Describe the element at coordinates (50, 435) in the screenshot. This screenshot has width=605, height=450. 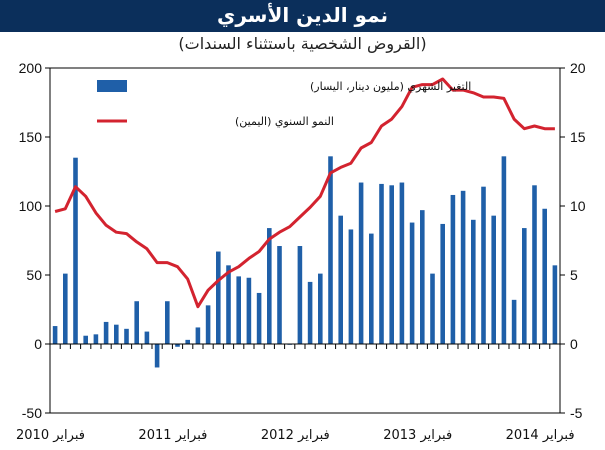
I see `x-tick-label: فبراير 2010` at that location.